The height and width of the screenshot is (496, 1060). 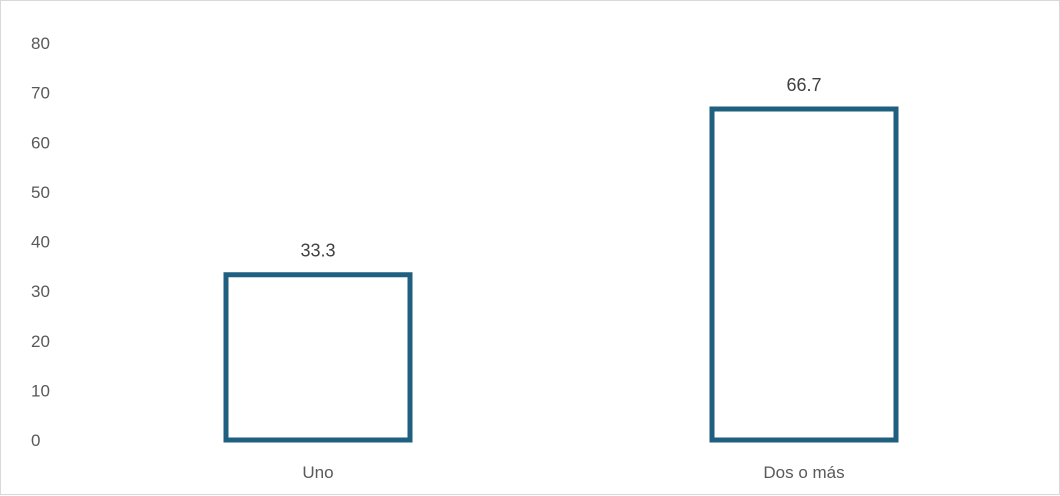 I want to click on y-tick-label: 50, so click(x=40, y=192).